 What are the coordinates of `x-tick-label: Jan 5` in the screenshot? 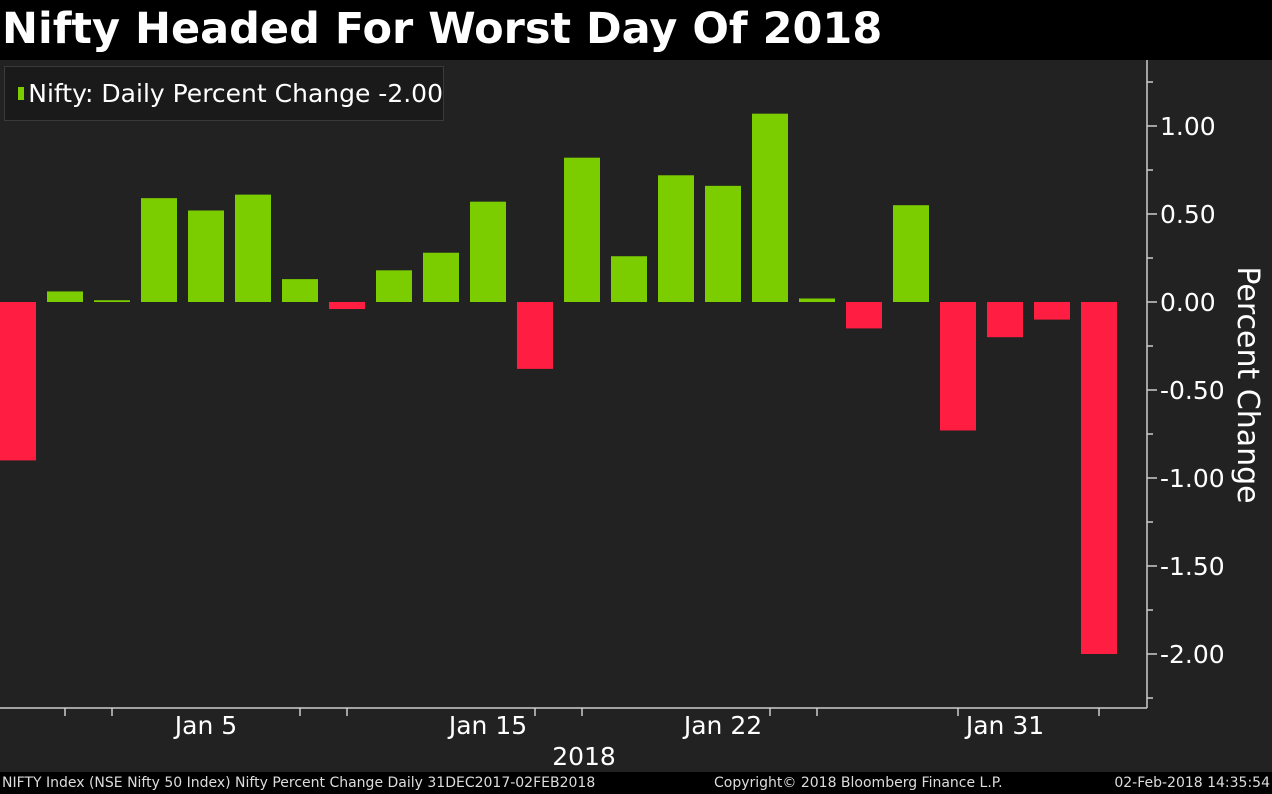 It's located at (205, 725).